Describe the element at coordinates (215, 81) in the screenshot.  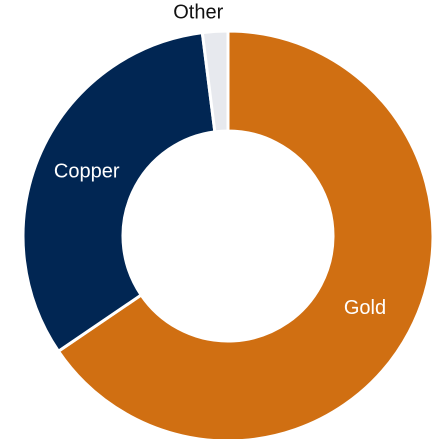
I see `slice-other` at that location.